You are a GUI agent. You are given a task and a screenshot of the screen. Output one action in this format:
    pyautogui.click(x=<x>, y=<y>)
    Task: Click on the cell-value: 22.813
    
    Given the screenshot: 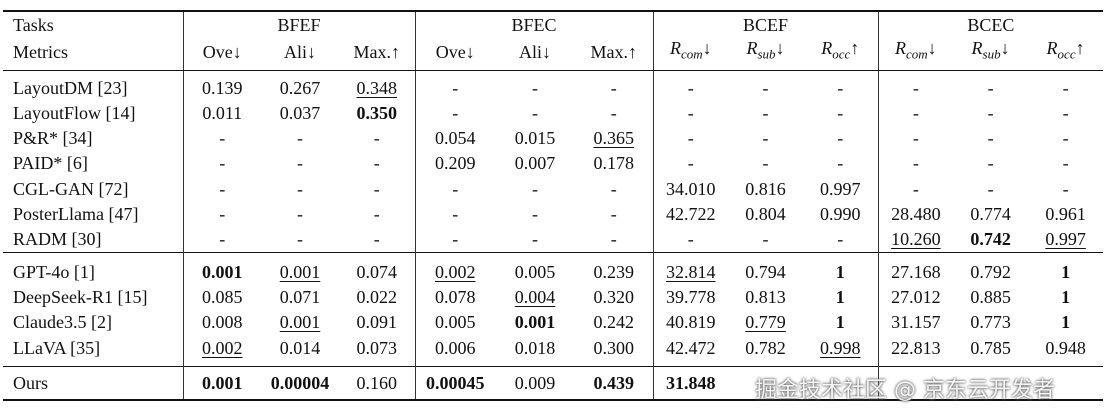 What is the action you would take?
    pyautogui.click(x=916, y=347)
    